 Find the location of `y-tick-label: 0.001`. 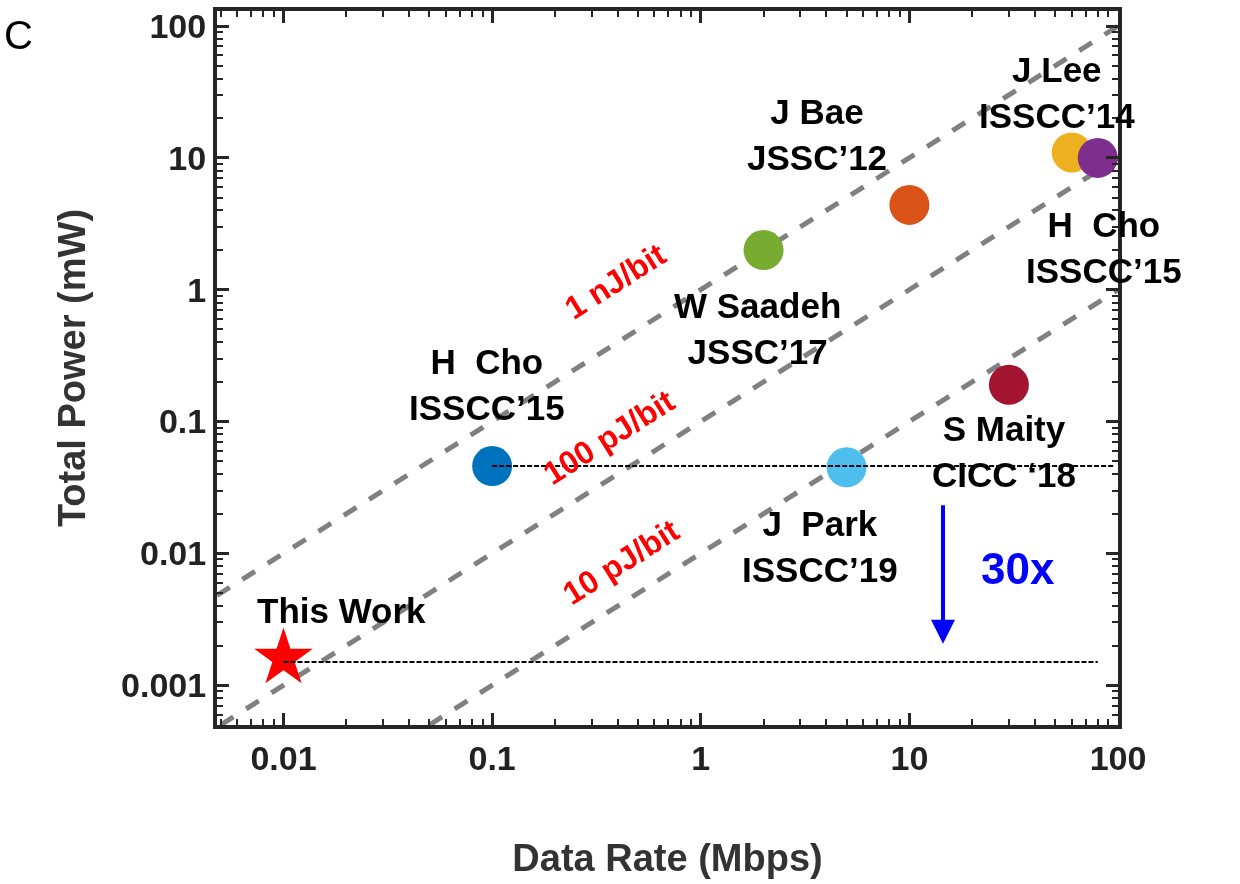

y-tick-label: 0.001 is located at coordinates (164, 685).